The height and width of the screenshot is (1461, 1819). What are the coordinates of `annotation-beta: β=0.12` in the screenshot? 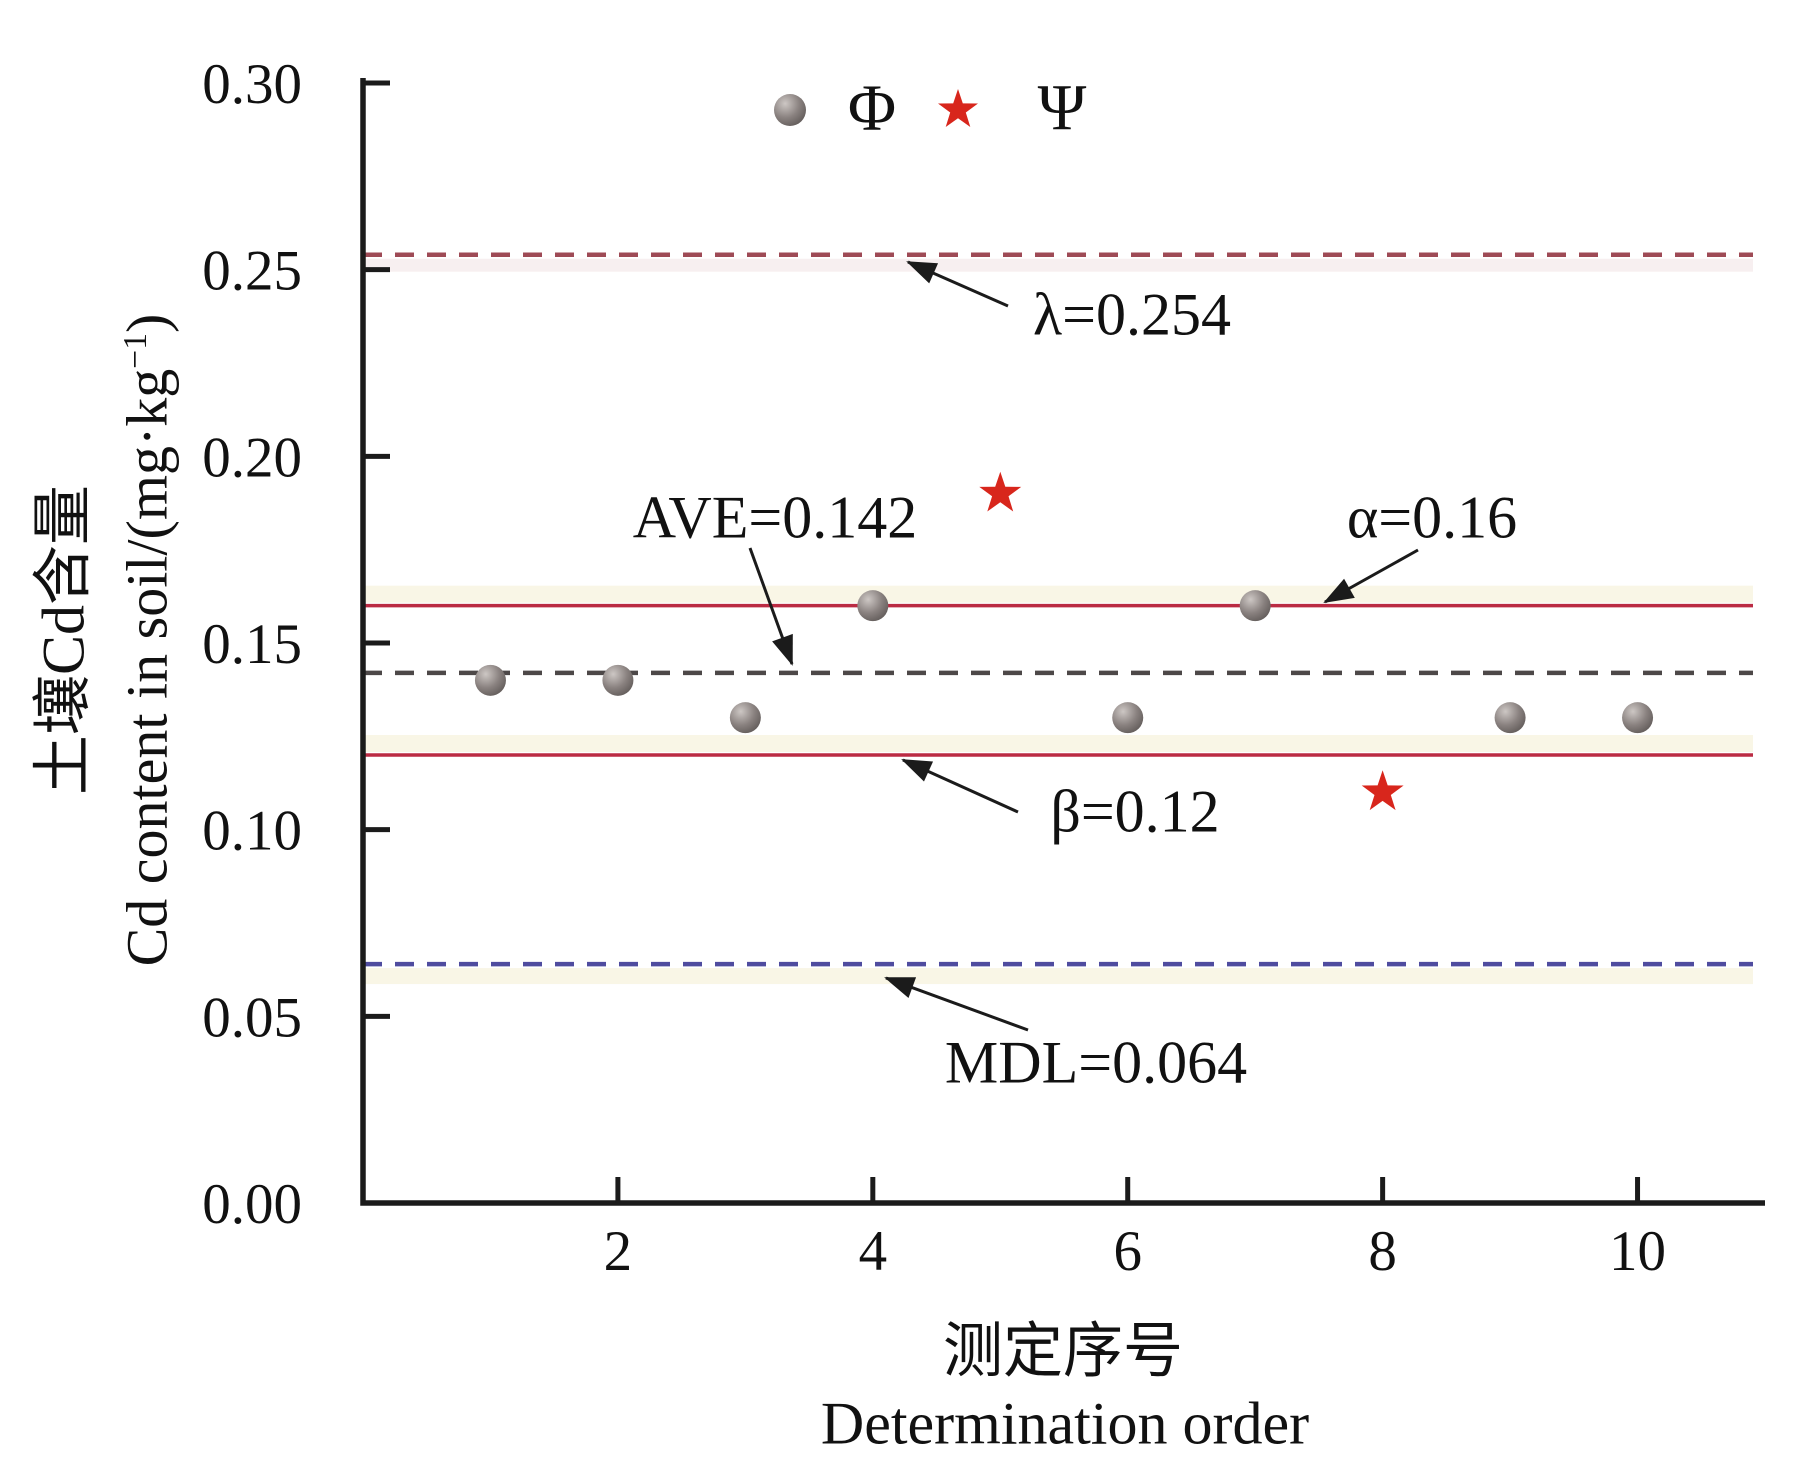 It's located at (1135, 811).